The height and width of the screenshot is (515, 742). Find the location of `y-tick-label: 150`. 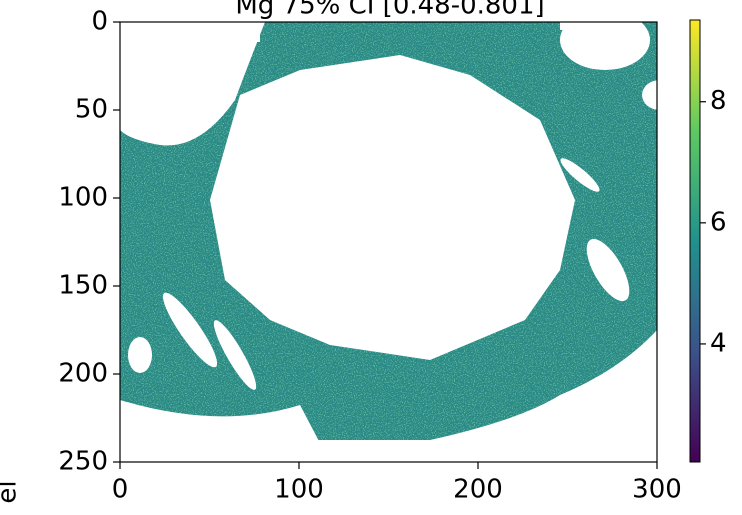

y-tick-label: 150 is located at coordinates (83, 286).